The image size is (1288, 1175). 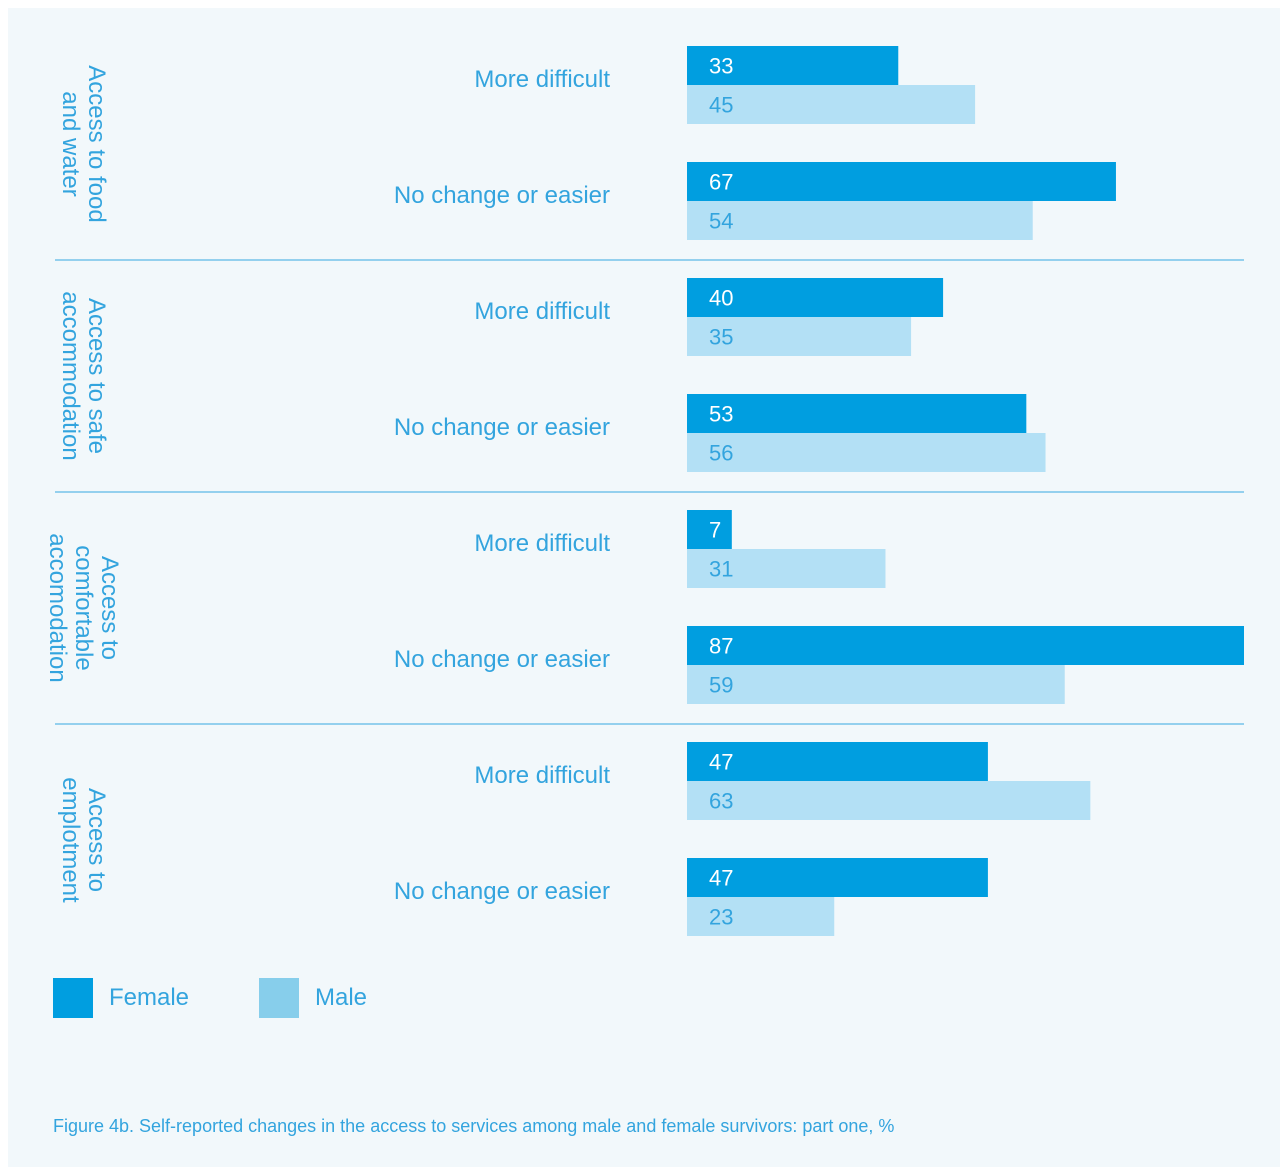 I want to click on legend-female: Female, so click(x=121, y=998).